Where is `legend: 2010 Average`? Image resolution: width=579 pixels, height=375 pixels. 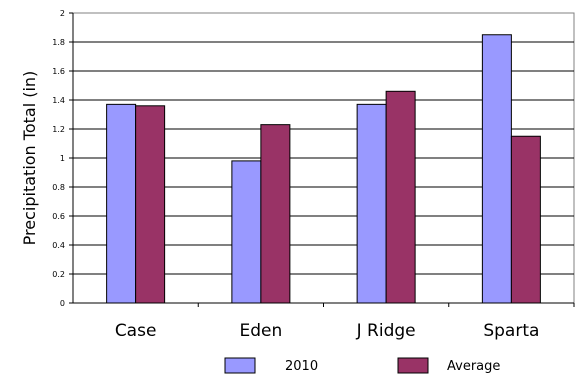 legend: 2010 Average is located at coordinates (362, 365).